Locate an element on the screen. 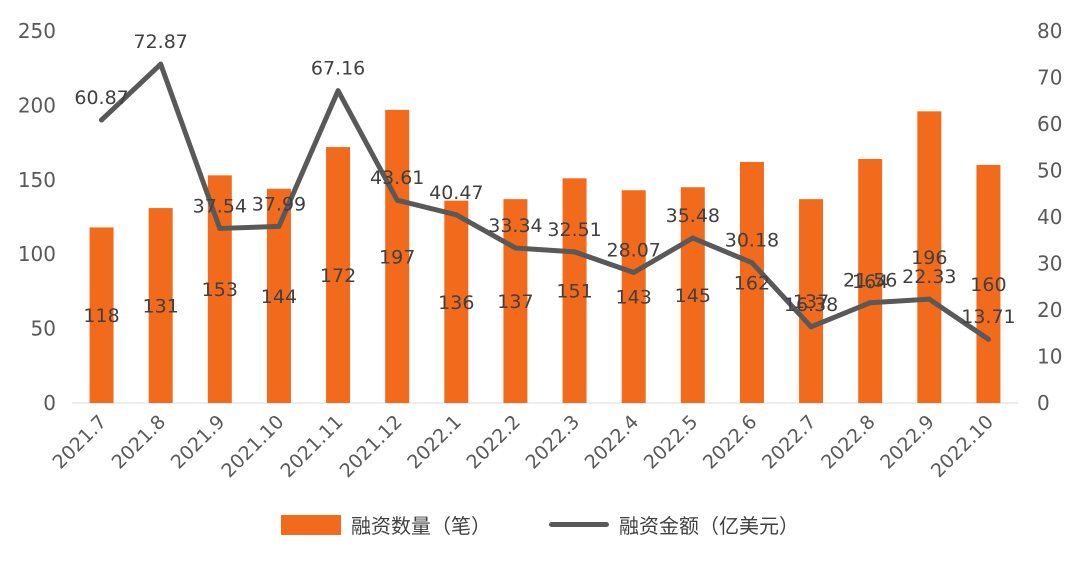  bar-data-label: 162 is located at coordinates (752, 283).